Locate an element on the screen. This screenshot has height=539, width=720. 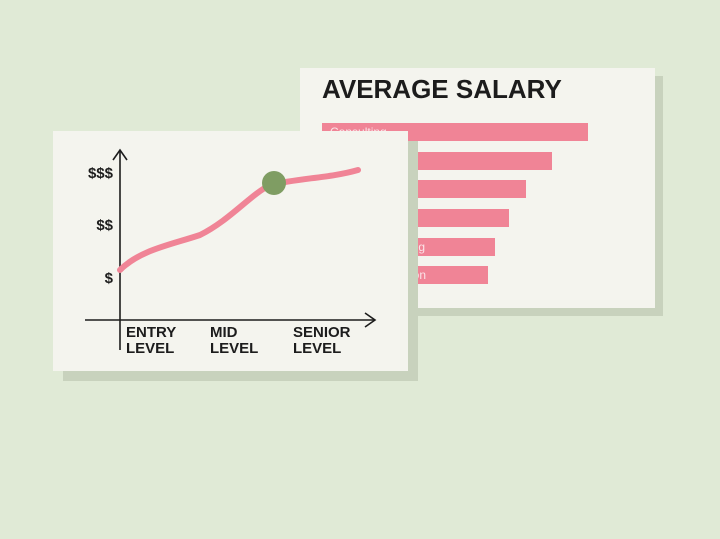
y-label: $ is located at coordinates (109, 278).